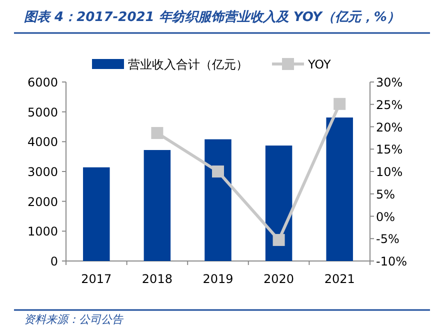 The width and height of the screenshot is (437, 327). I want to click on y-tick-label: 4000, so click(42, 142).